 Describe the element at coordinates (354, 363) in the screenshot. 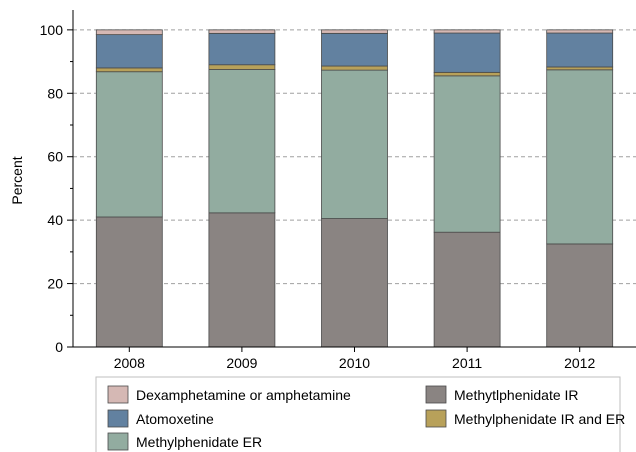

I see `x-tick-label: 2010` at that location.